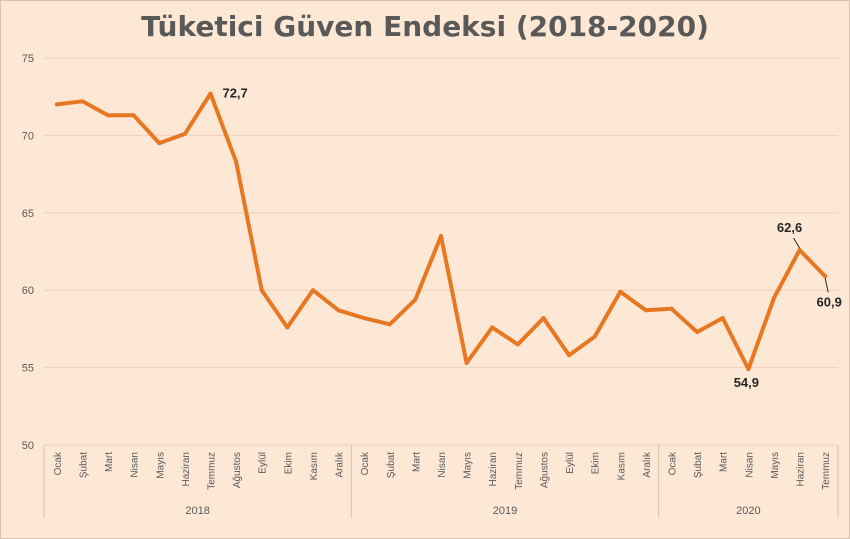 The width and height of the screenshot is (850, 539). I want to click on y-tick-label: 50, so click(28, 446).